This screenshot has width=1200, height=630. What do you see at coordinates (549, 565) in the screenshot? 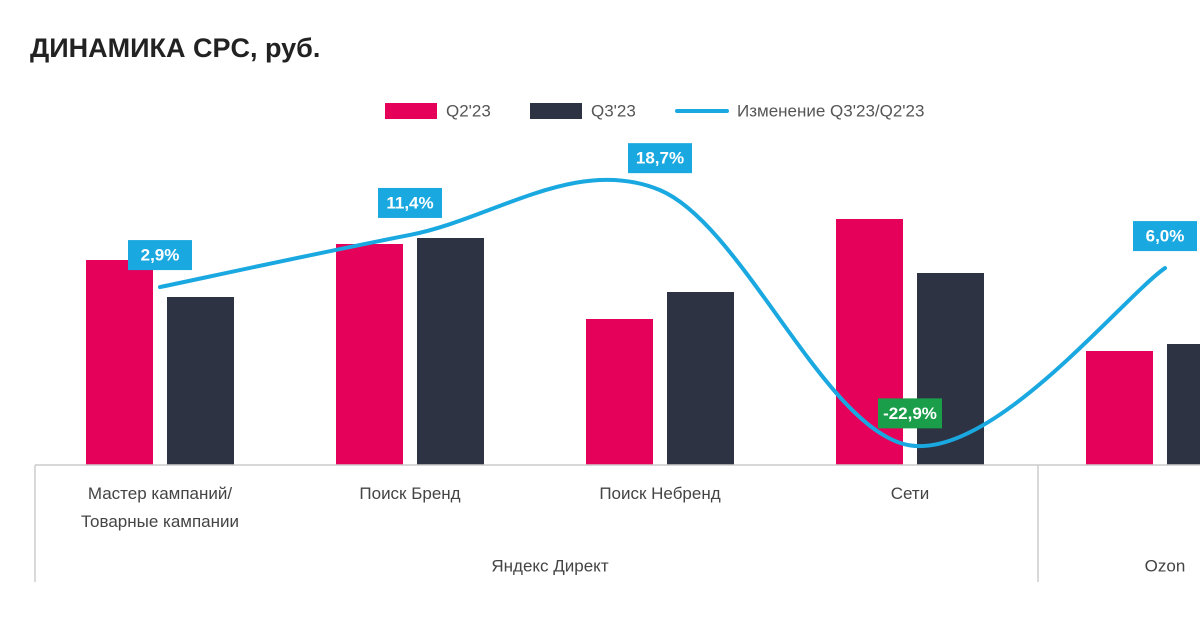
I see `group-label: Яндекс Директ` at bounding box center [549, 565].